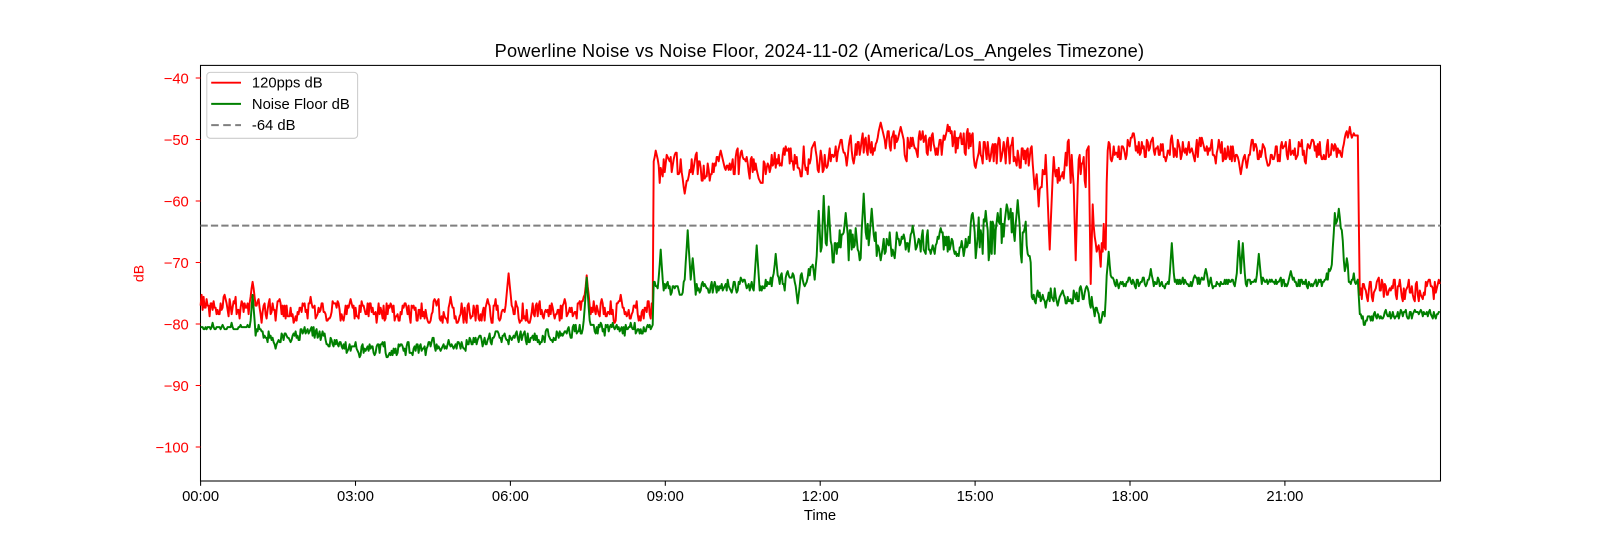  Describe the element at coordinates (355, 497) in the screenshot. I see `svg-text: 03:00` at that location.